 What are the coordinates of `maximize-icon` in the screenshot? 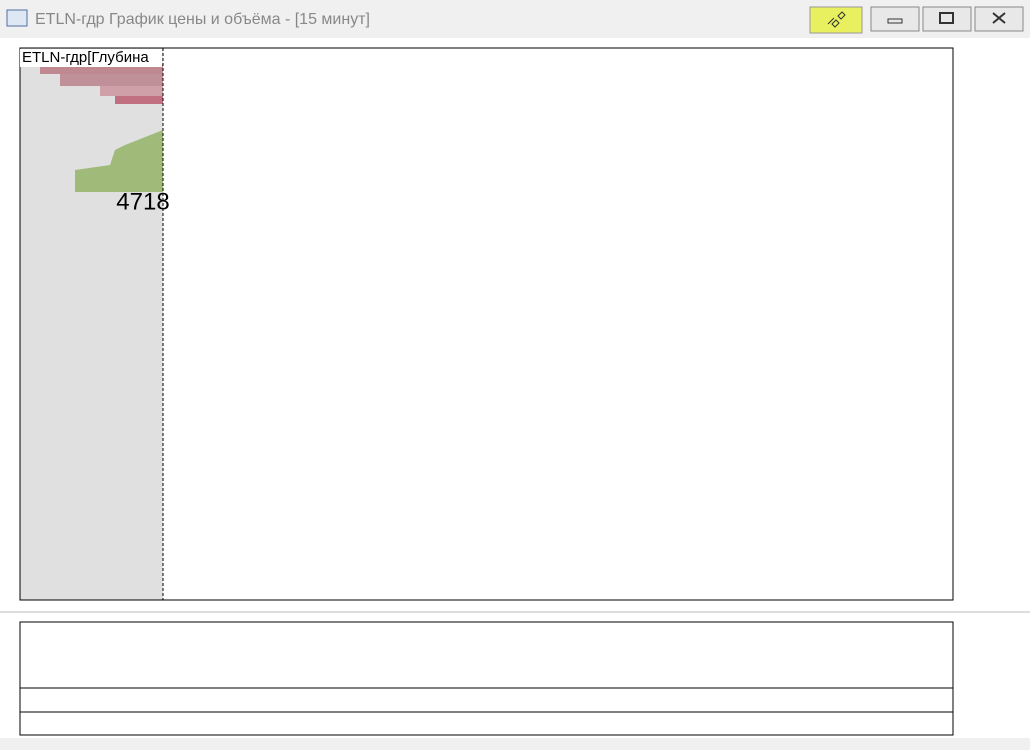 It's located at (946, 18).